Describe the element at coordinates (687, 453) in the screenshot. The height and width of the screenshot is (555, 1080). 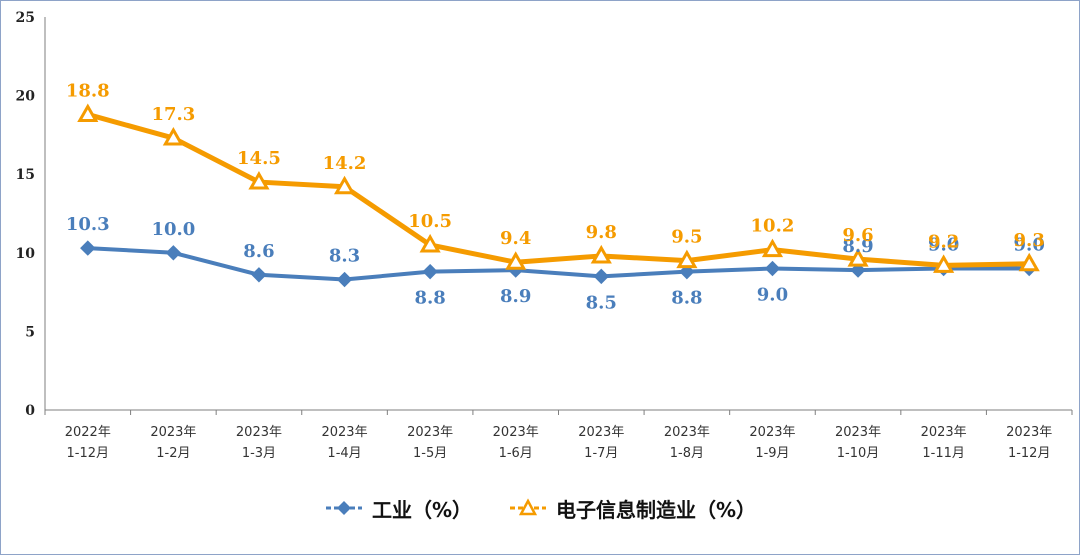
I see `x-tick-label-period: 1-8月` at that location.